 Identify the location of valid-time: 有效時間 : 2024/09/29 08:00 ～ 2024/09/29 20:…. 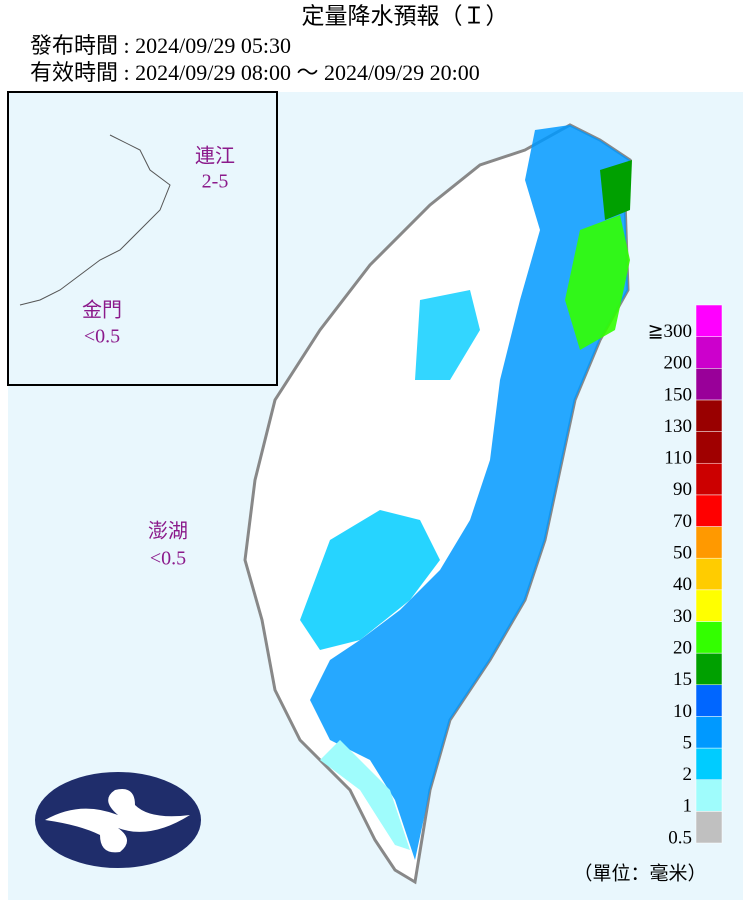
(255, 72).